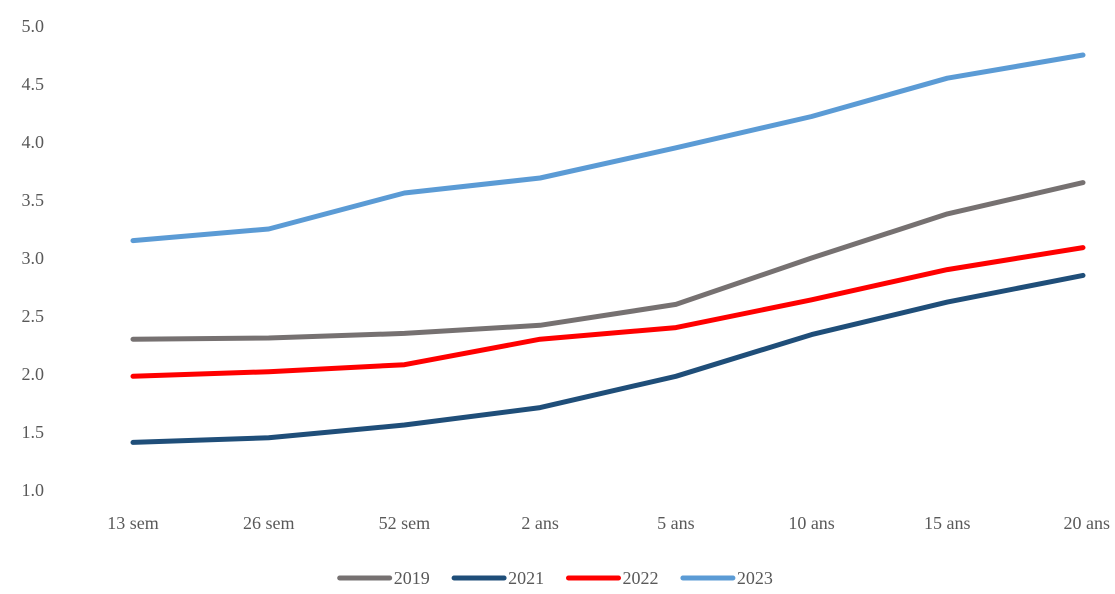  I want to click on legend-item-2021: 2021, so click(497, 578).